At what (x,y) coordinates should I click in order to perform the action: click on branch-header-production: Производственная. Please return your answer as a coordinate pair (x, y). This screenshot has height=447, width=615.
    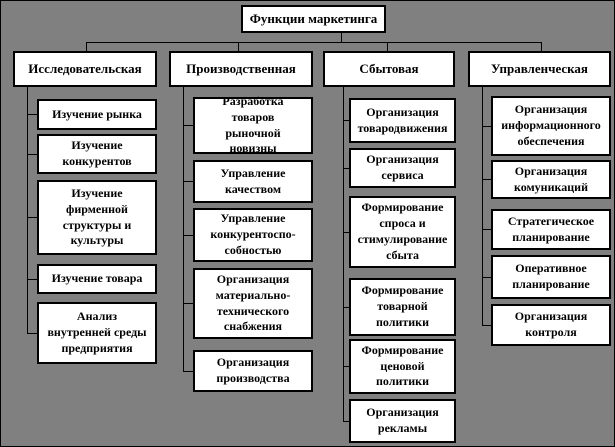
    Looking at the image, I should click on (241, 69).